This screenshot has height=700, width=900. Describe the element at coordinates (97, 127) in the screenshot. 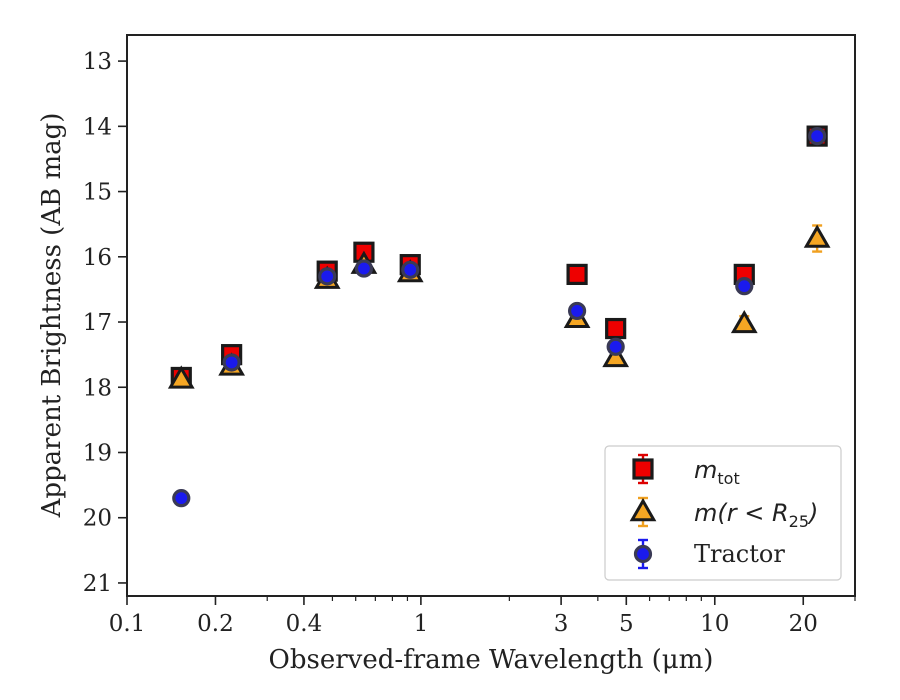

I see `y-tick-label: 14` at that location.